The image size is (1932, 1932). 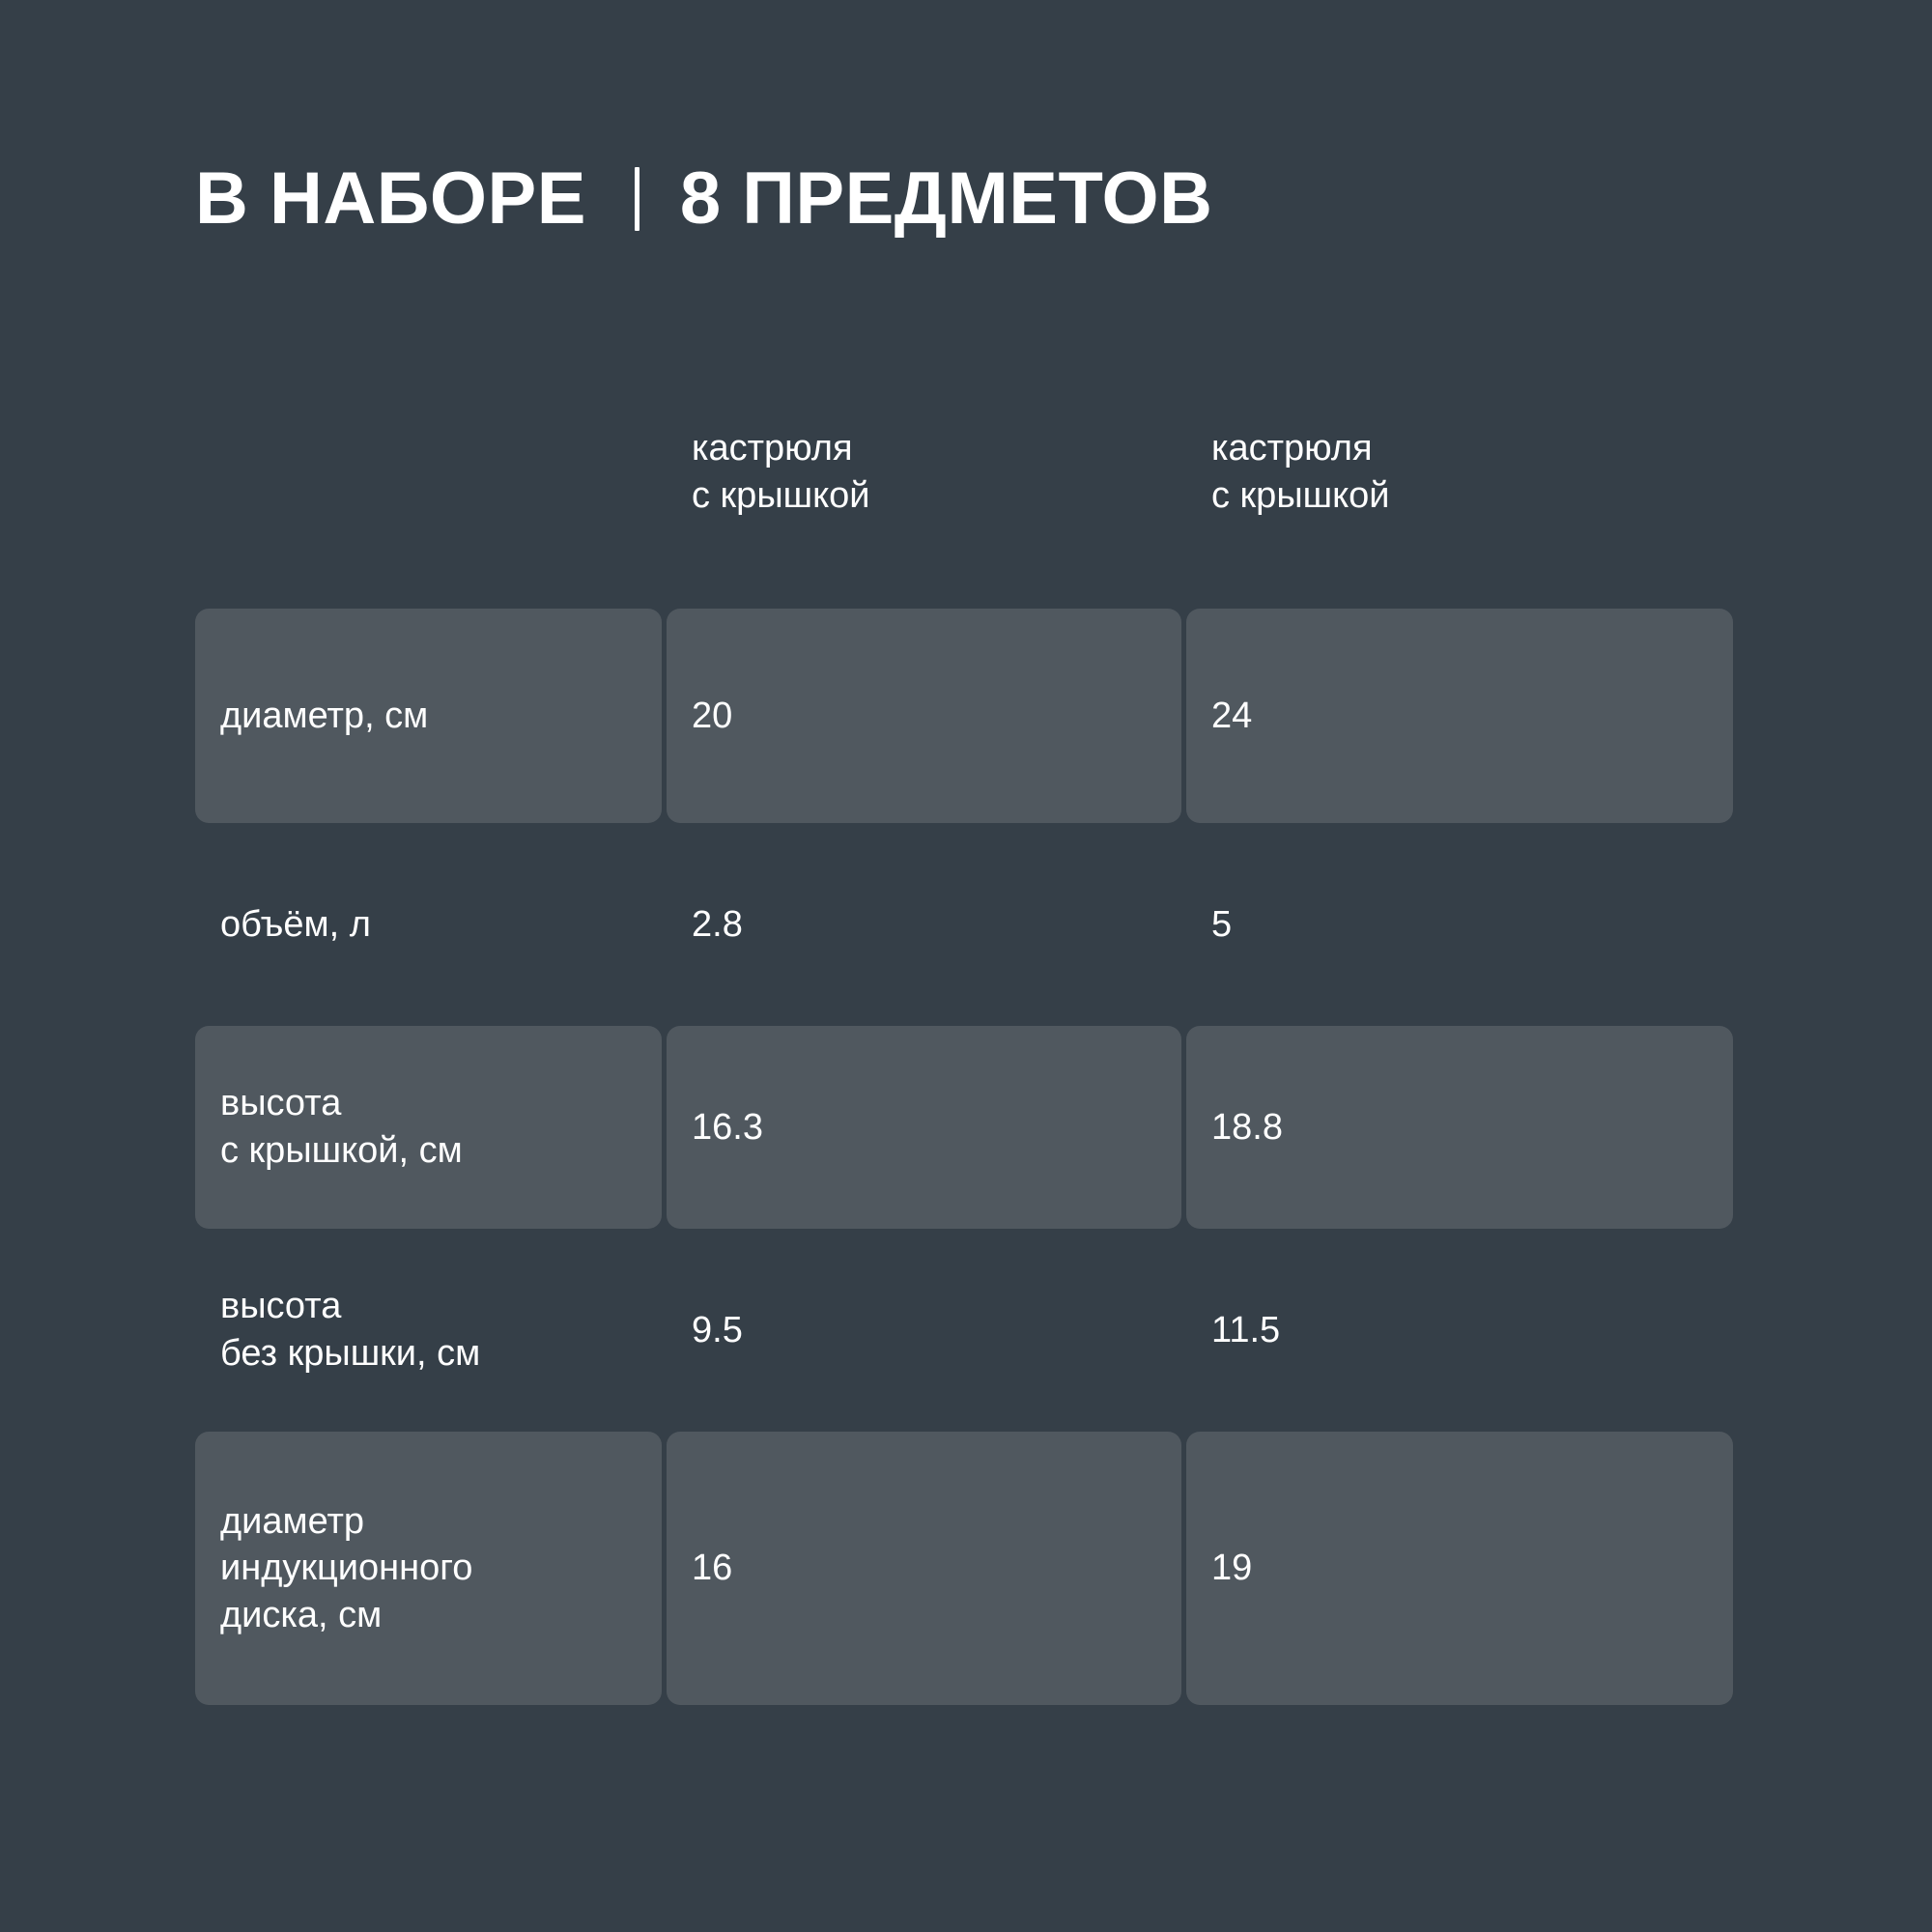 I want to click on row-label-line: без крышки, см, so click(x=350, y=1353).